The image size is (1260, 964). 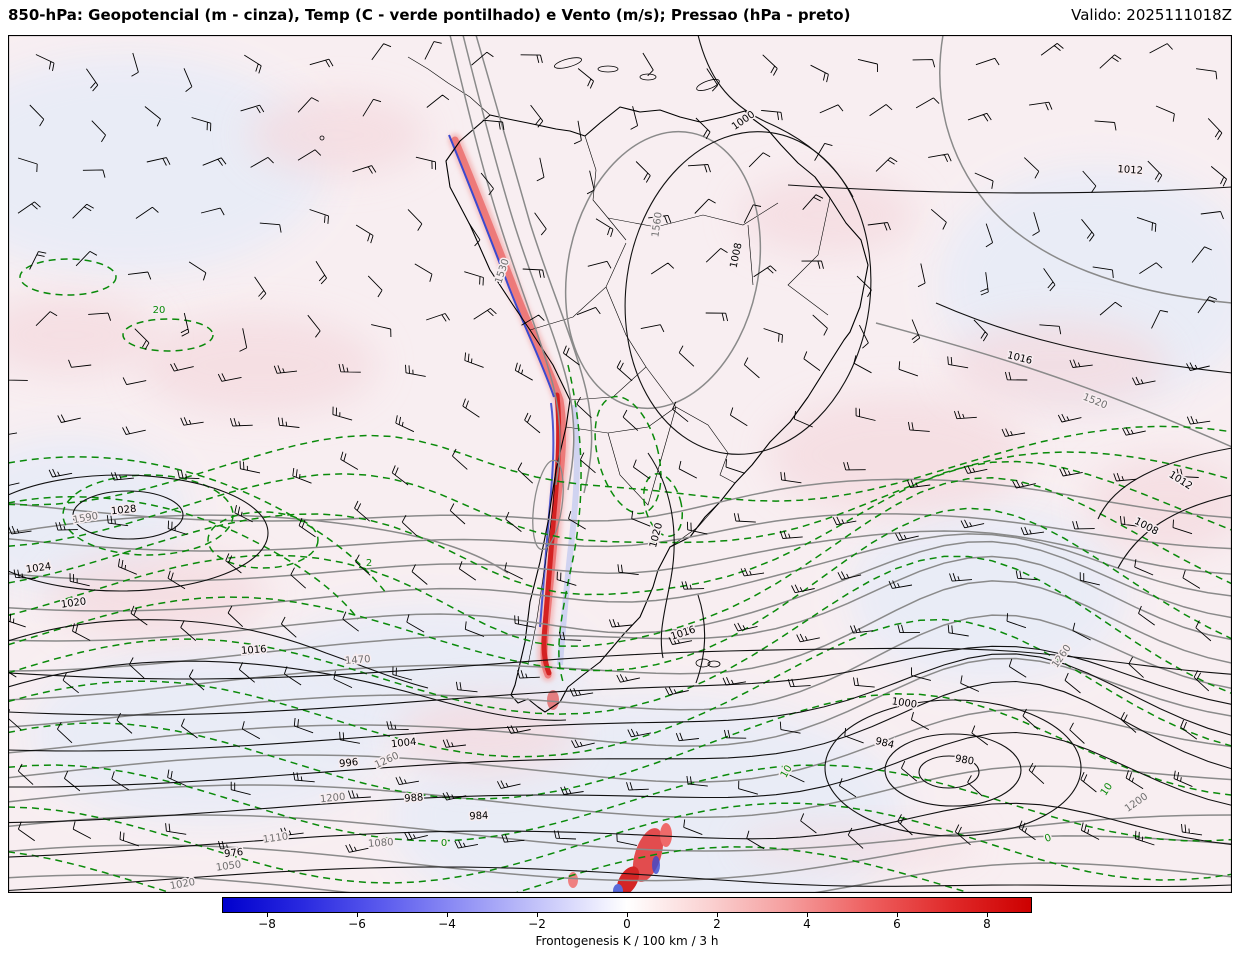 What do you see at coordinates (267, 924) in the screenshot?
I see `colorbar-tick-label: −8` at bounding box center [267, 924].